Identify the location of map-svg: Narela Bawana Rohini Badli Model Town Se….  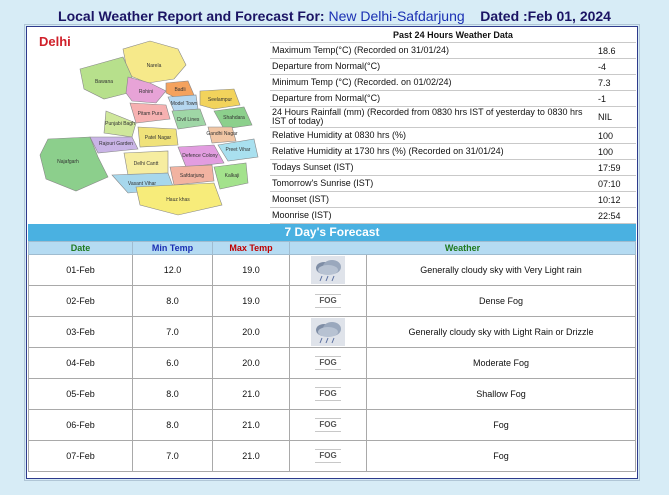
(149, 128).